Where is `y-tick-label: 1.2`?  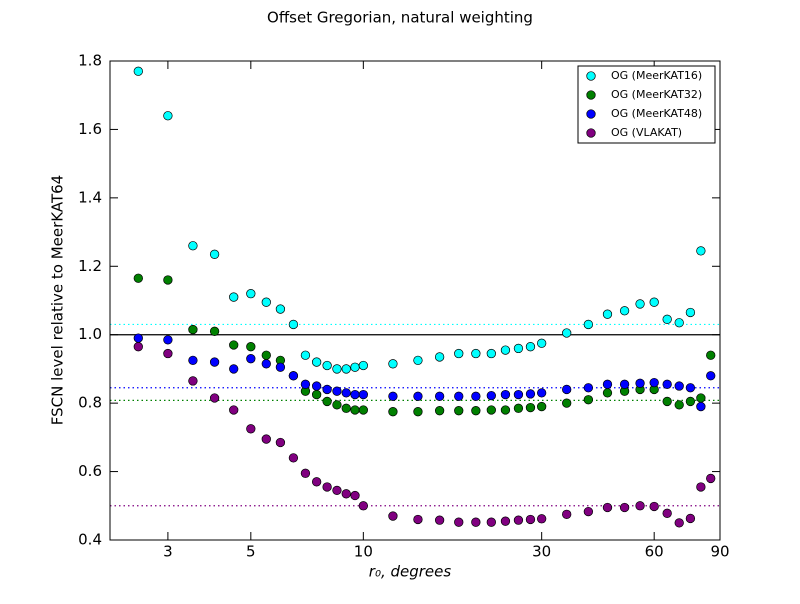 y-tick-label: 1.2 is located at coordinates (90, 266).